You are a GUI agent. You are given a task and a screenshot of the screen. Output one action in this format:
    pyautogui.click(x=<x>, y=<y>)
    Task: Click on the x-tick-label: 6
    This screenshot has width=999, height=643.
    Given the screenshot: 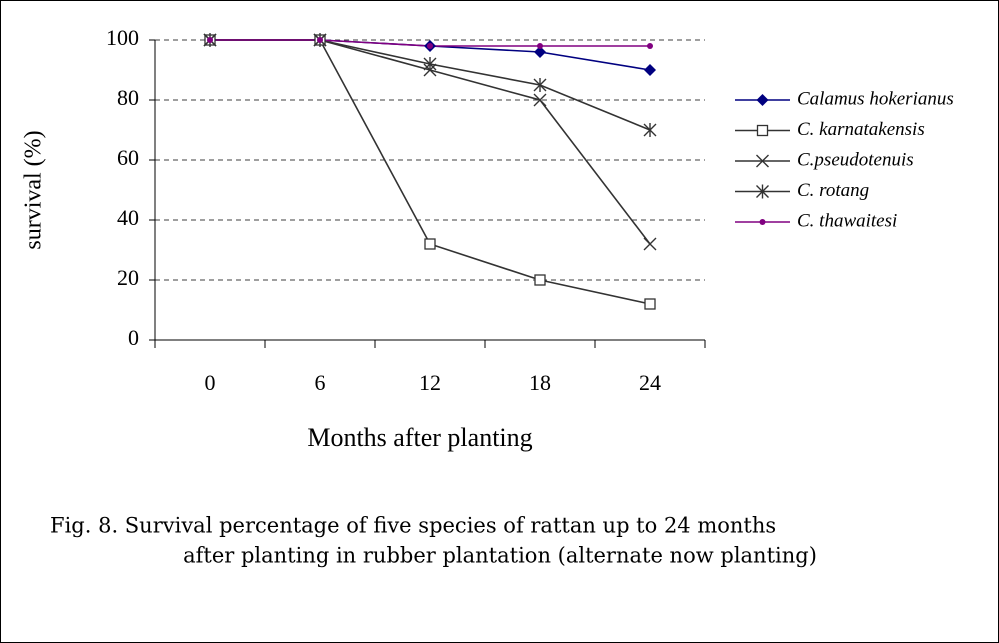 What is the action you would take?
    pyautogui.click(x=320, y=382)
    